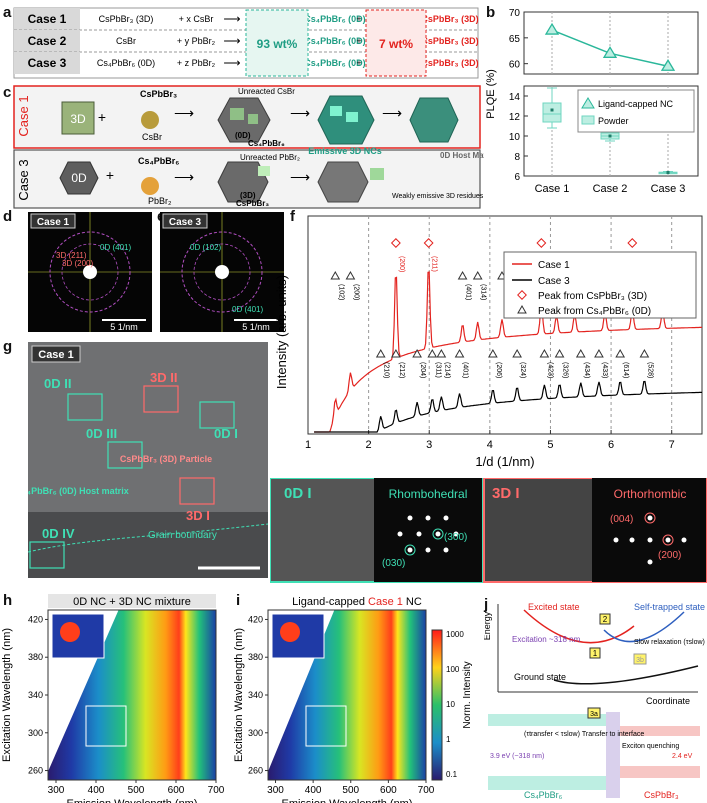 The image size is (707, 803). I want to click on step-label: 2, so click(605, 619).